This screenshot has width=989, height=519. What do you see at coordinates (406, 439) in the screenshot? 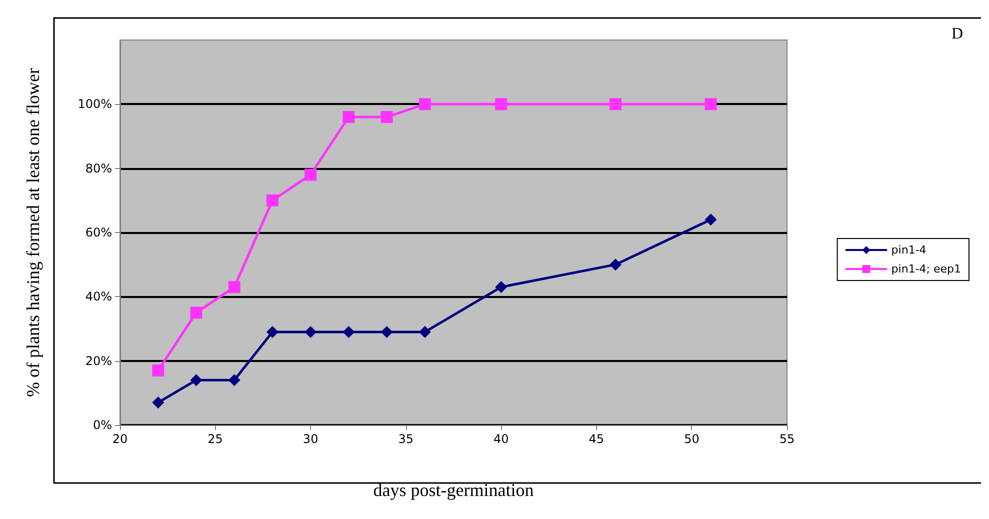
I see `x-tick-label: 35` at bounding box center [406, 439].